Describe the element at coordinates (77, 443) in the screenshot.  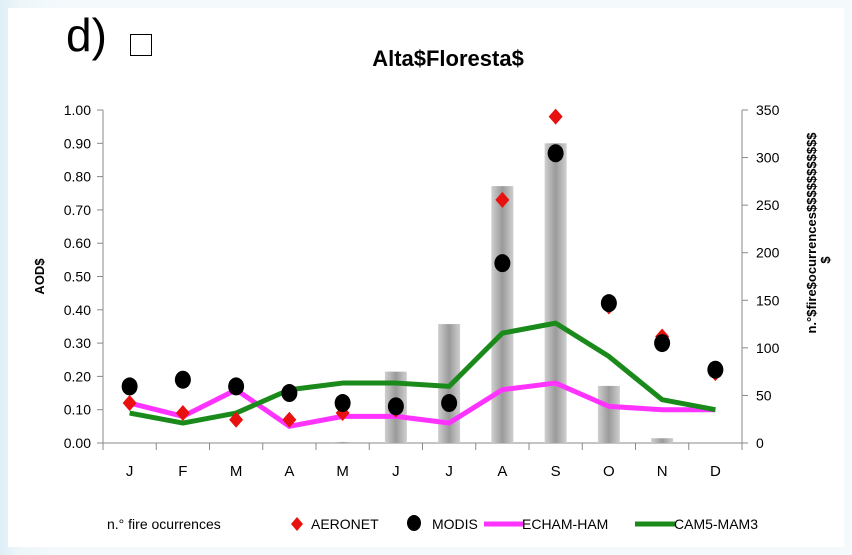
I see `left-tick-label: 0.00` at that location.